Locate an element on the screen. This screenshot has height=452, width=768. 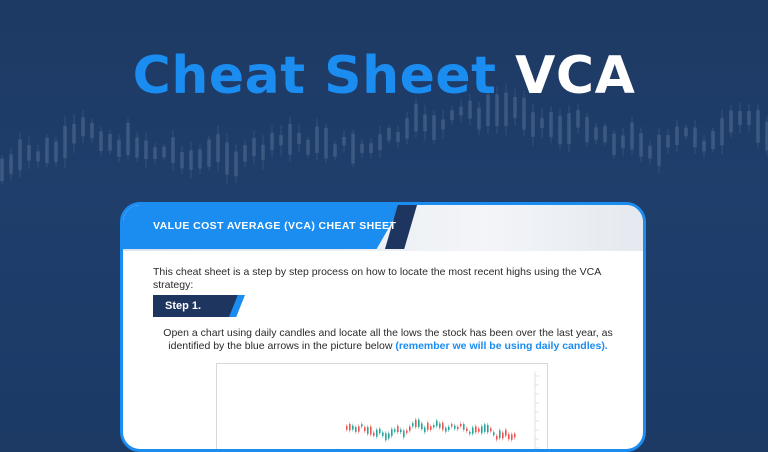
hero-title: Cheat Sheet VCA is located at coordinates (384, 76).